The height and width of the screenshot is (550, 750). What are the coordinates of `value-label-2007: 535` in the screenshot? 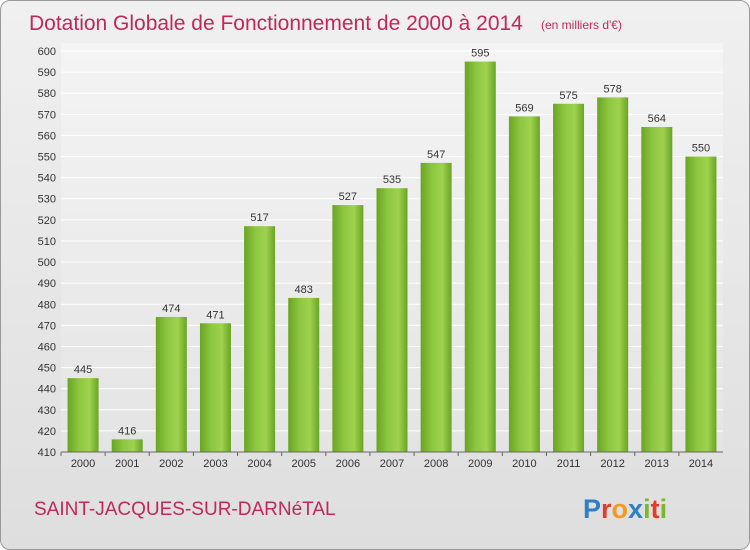 It's located at (392, 180).